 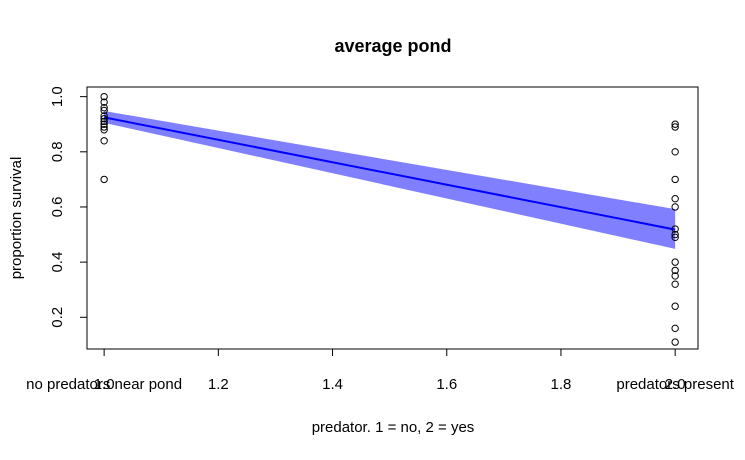 I want to click on y-axis: 0.2 0.4 0.6 0.8 1.0, so click(x=68, y=207).